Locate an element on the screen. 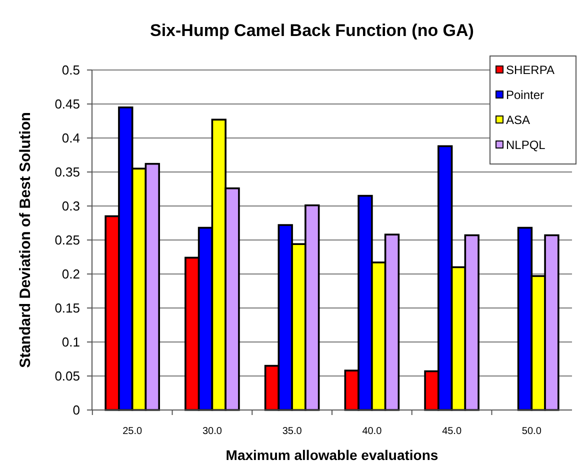  y-tick-label: 0.35 is located at coordinates (67, 172).